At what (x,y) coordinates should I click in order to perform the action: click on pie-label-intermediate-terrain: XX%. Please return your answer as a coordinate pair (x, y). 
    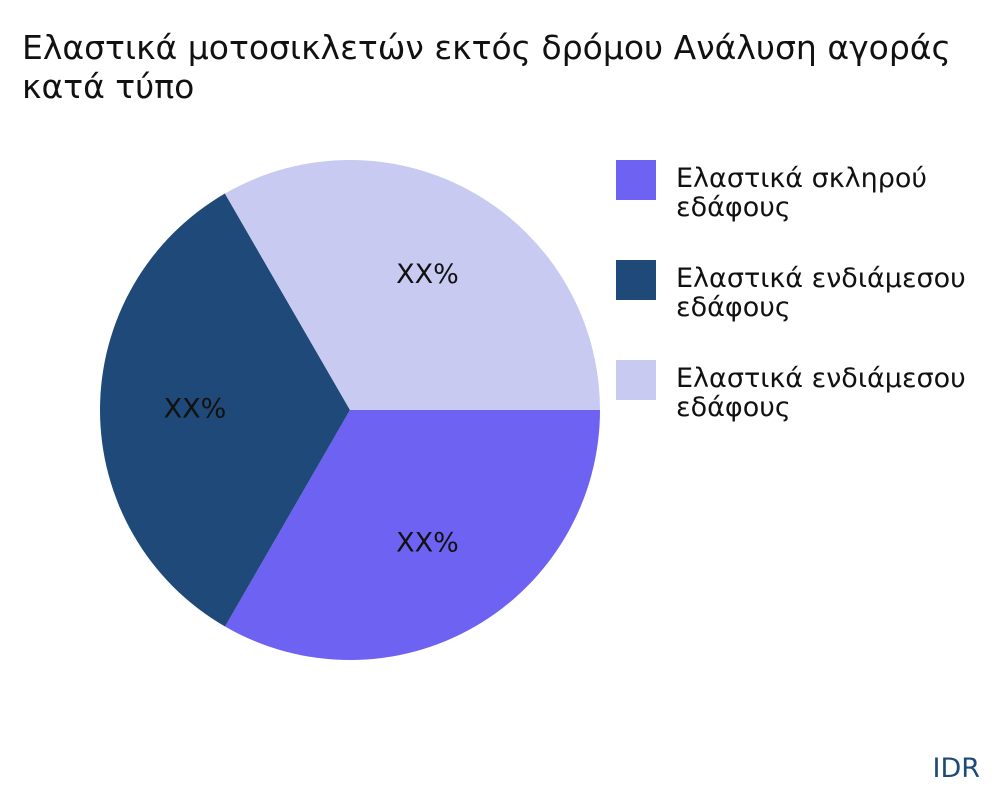
    Looking at the image, I should click on (195, 409).